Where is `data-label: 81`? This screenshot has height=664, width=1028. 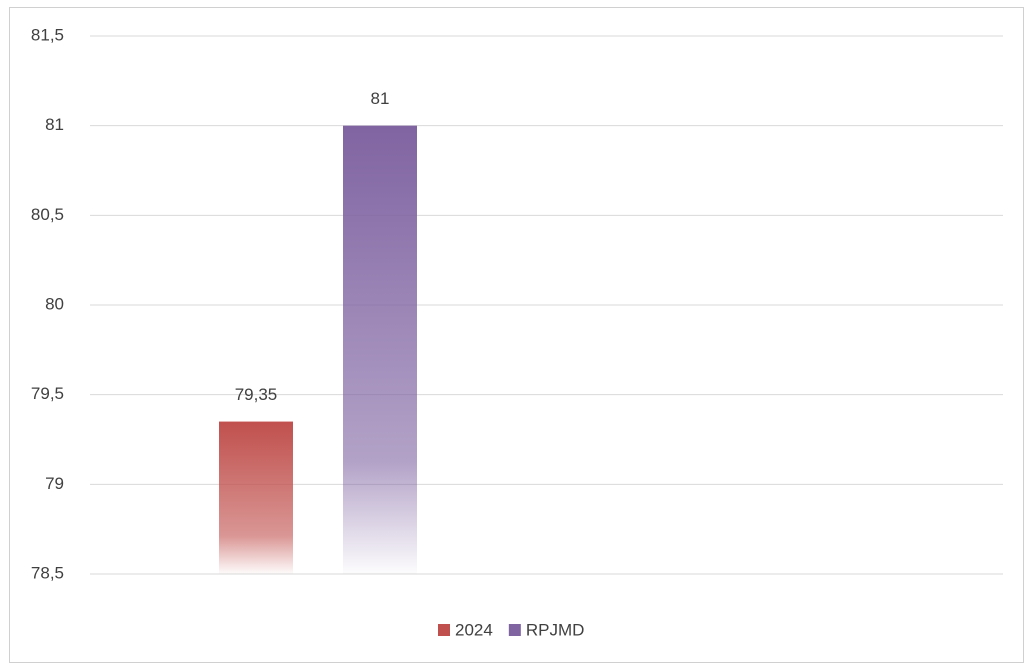
data-label: 81 is located at coordinates (380, 98).